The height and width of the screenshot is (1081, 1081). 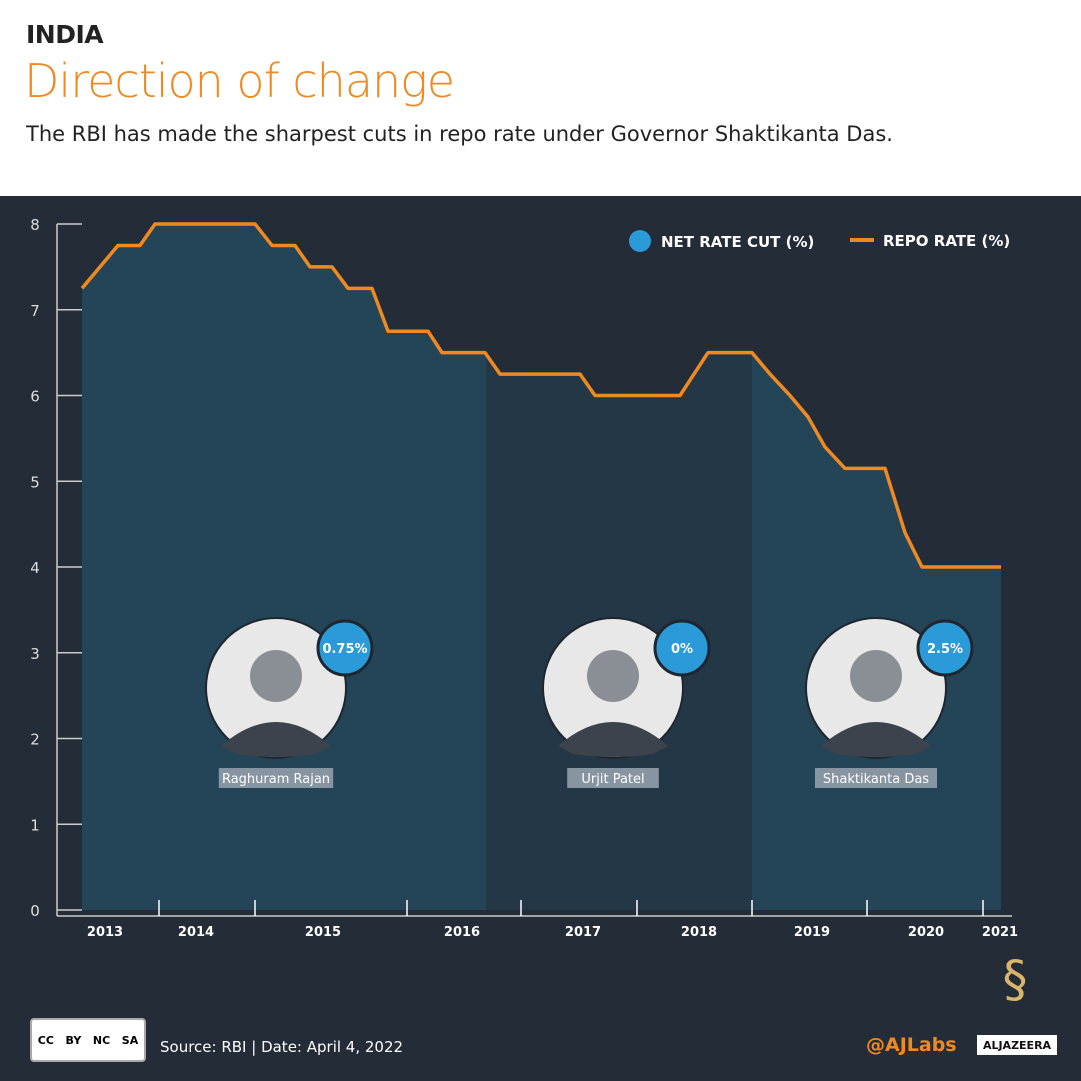 What do you see at coordinates (35, 911) in the screenshot?
I see `y-tick-label: 0` at bounding box center [35, 911].